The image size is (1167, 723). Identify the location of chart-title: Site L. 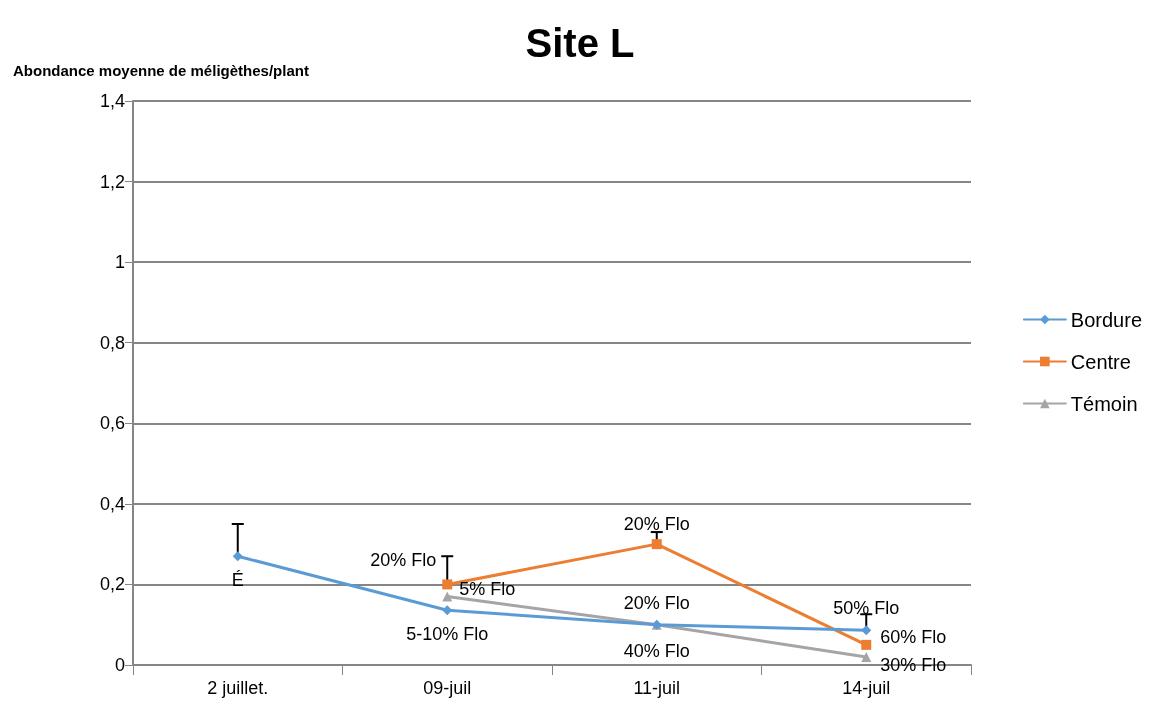
(580, 43).